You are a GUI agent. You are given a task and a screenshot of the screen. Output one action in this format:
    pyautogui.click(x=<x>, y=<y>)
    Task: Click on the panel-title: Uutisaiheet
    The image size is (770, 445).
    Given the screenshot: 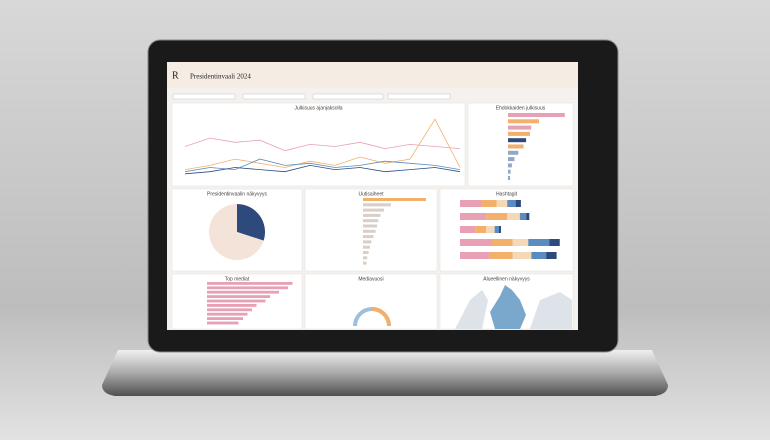 What is the action you would take?
    pyautogui.click(x=371, y=194)
    